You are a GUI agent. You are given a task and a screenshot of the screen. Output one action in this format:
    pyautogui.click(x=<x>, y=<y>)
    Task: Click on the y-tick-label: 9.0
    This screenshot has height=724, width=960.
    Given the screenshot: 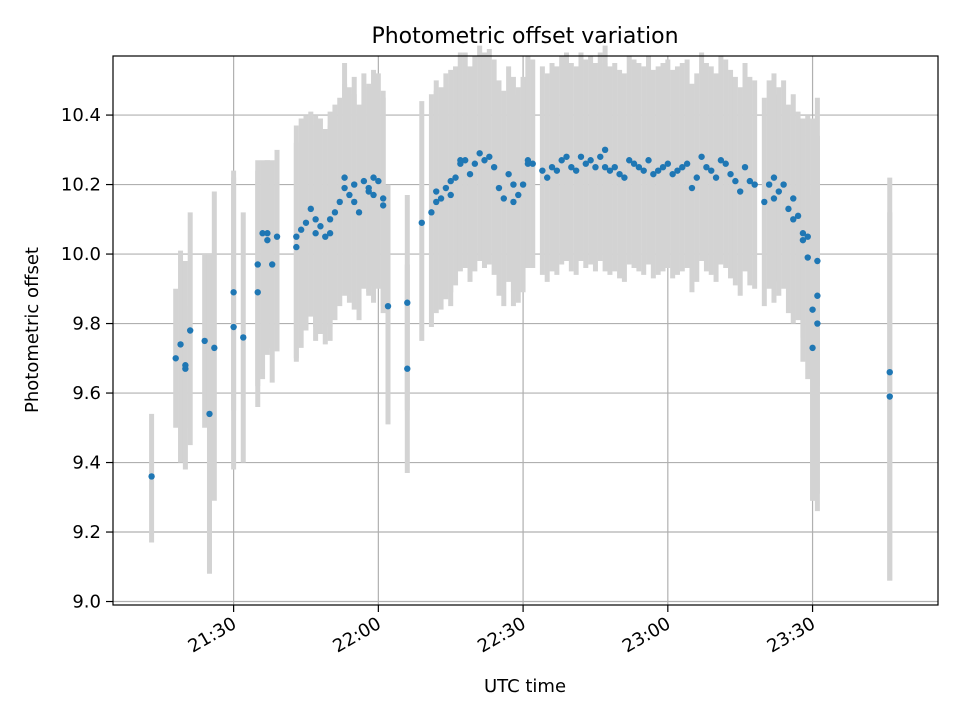 What is the action you would take?
    pyautogui.click(x=86, y=602)
    